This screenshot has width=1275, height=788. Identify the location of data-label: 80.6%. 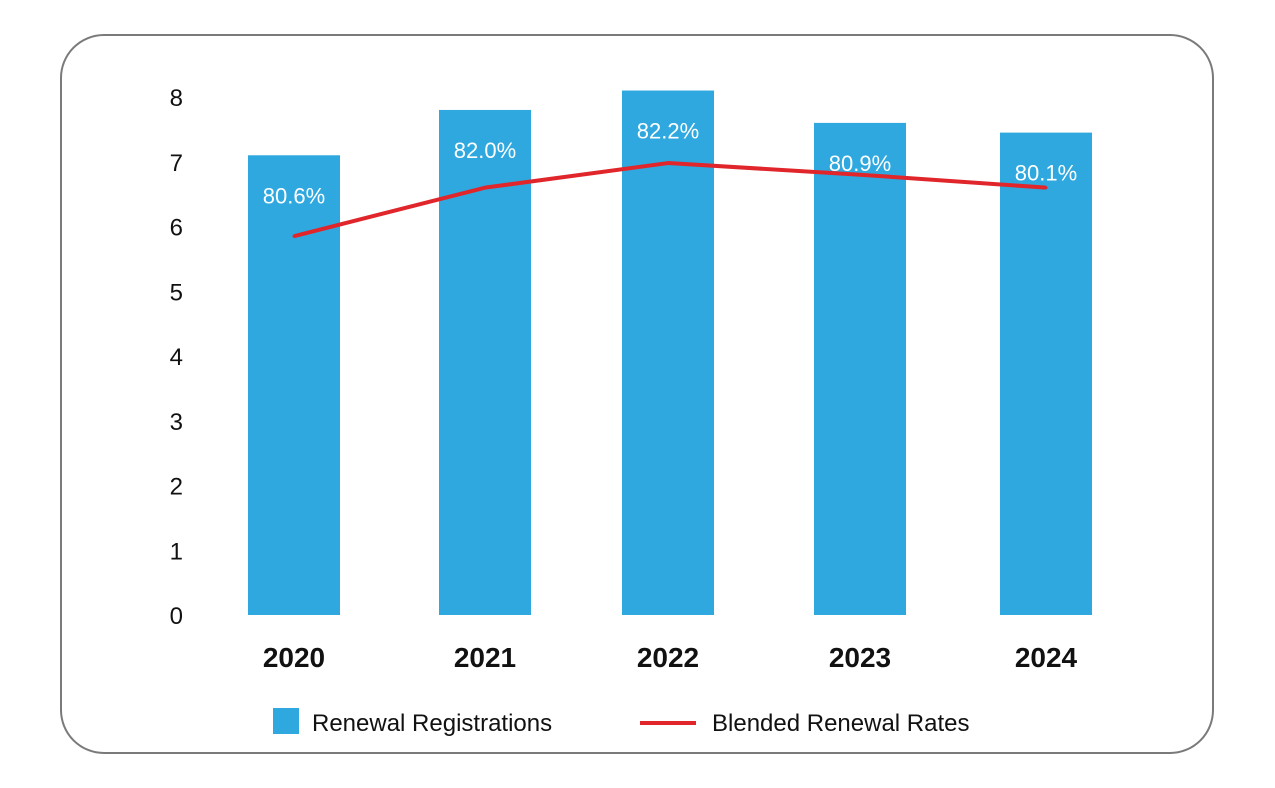
(294, 195).